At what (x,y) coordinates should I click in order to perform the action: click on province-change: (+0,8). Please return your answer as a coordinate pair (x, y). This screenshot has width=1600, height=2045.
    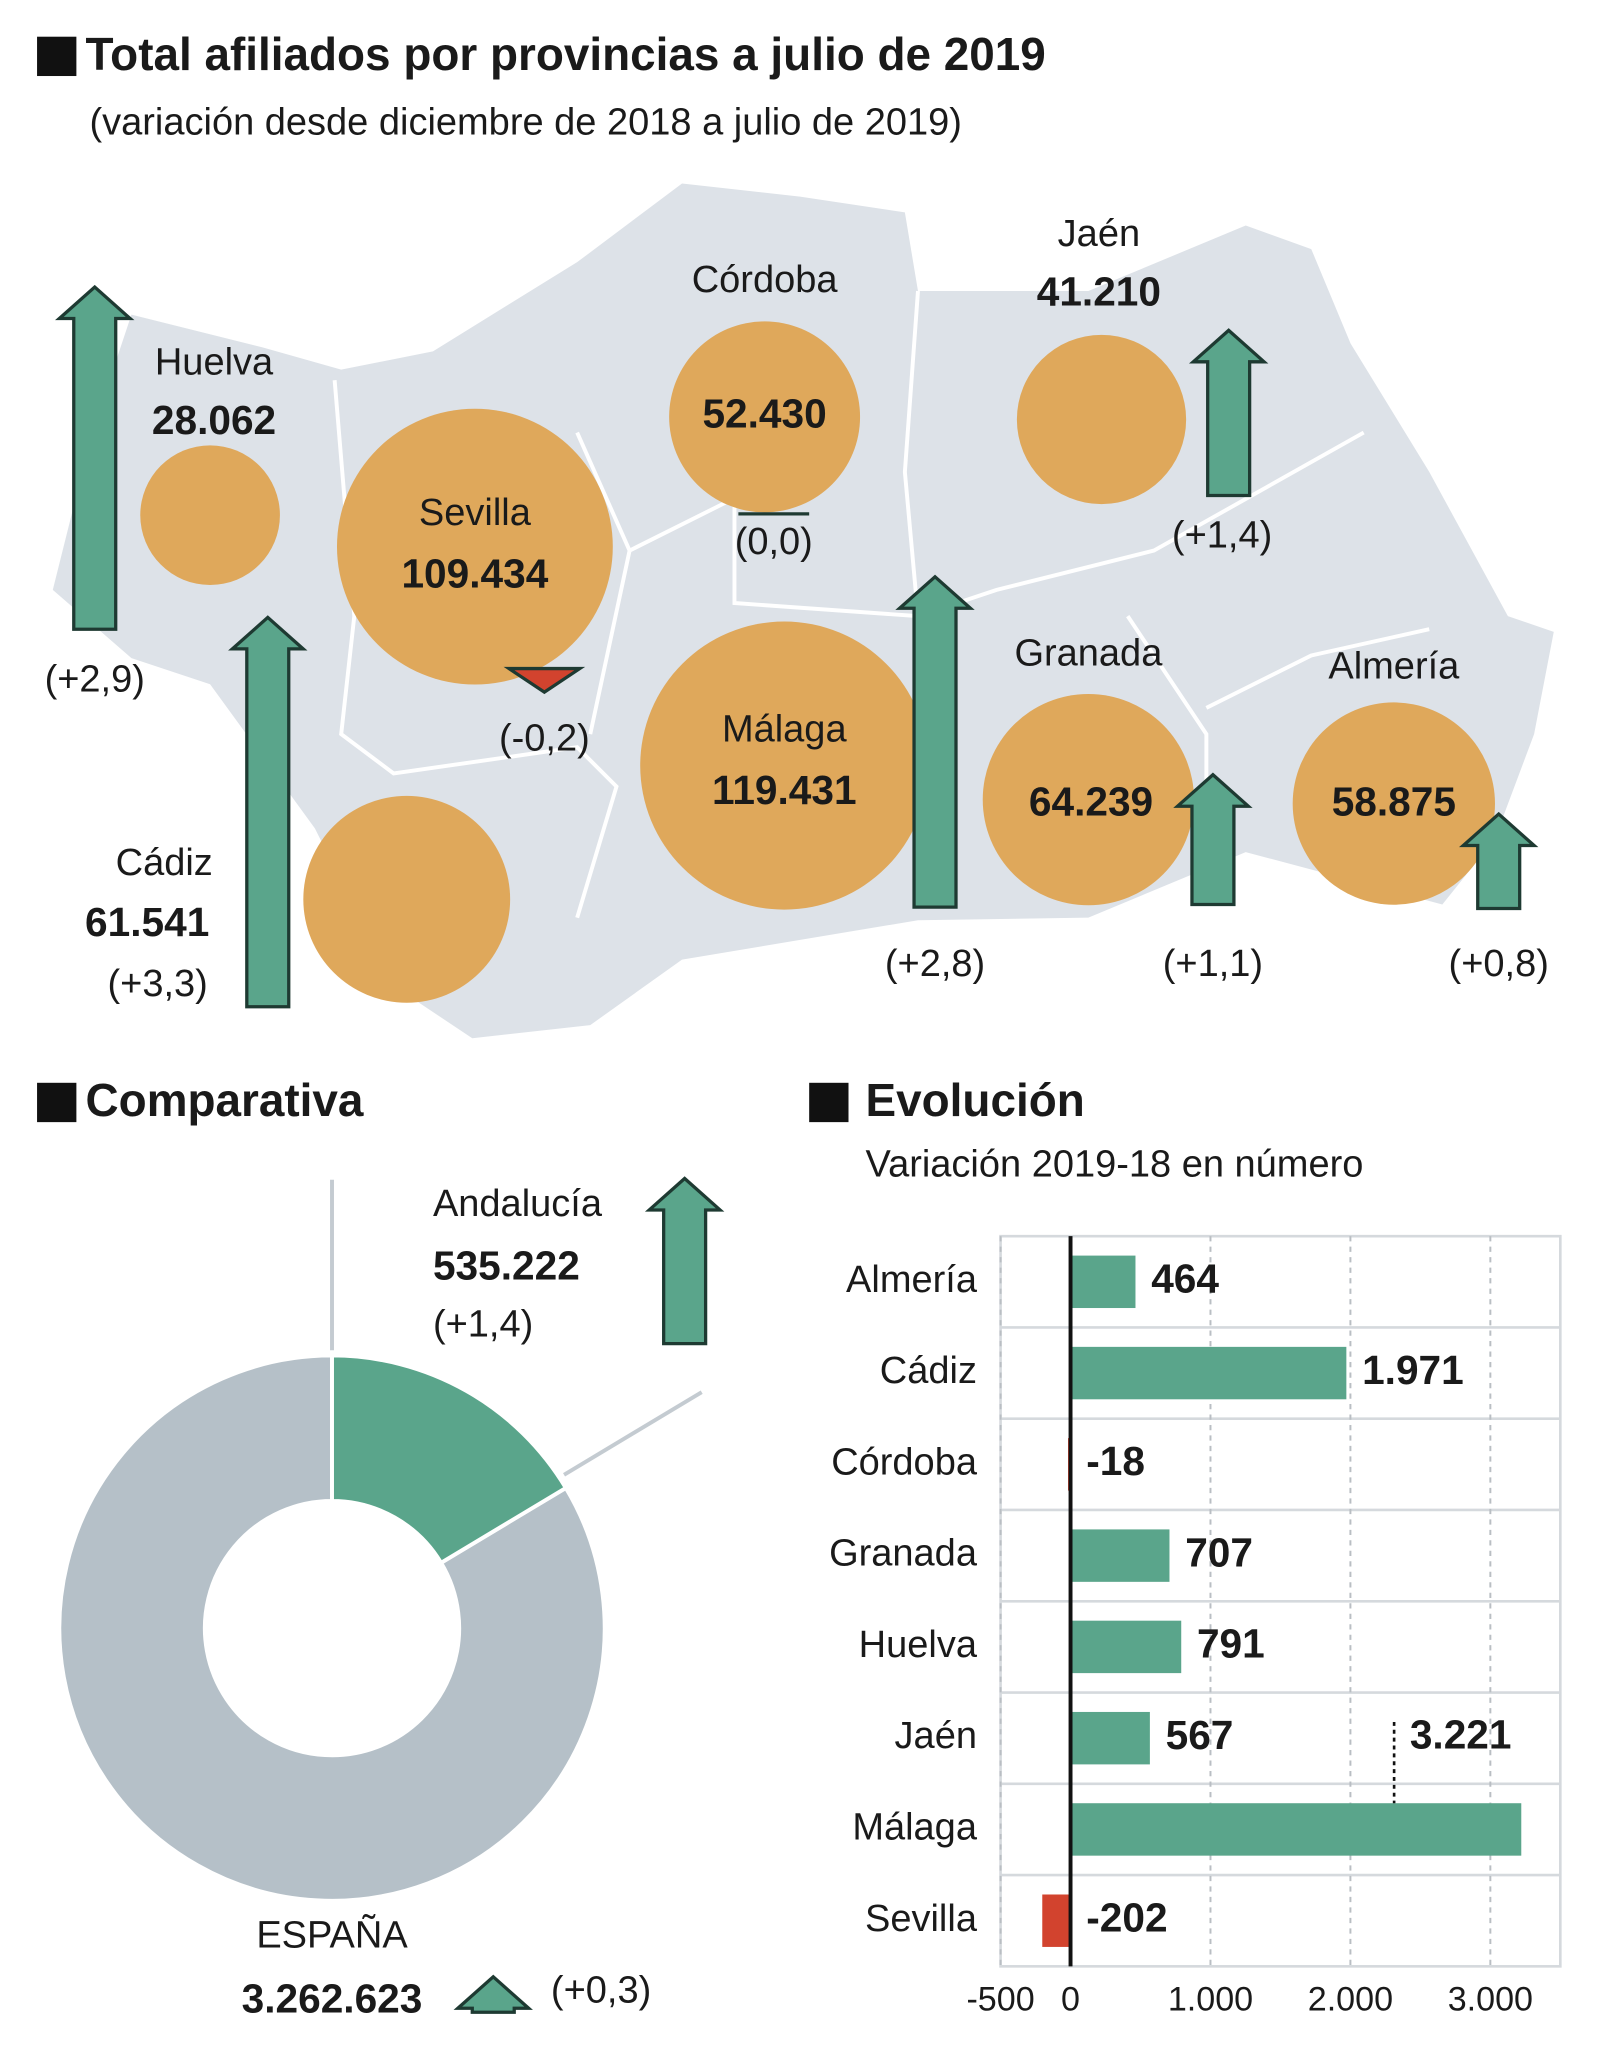
    Looking at the image, I should click on (1499, 964).